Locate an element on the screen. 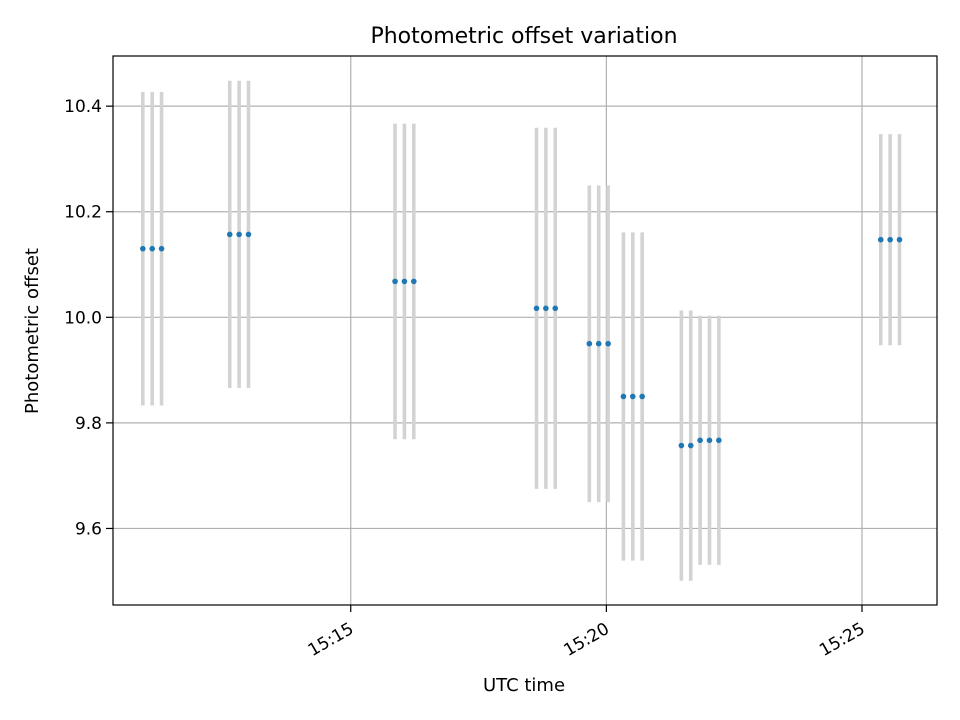  x-tick-label: 15:25 is located at coordinates (842, 640).